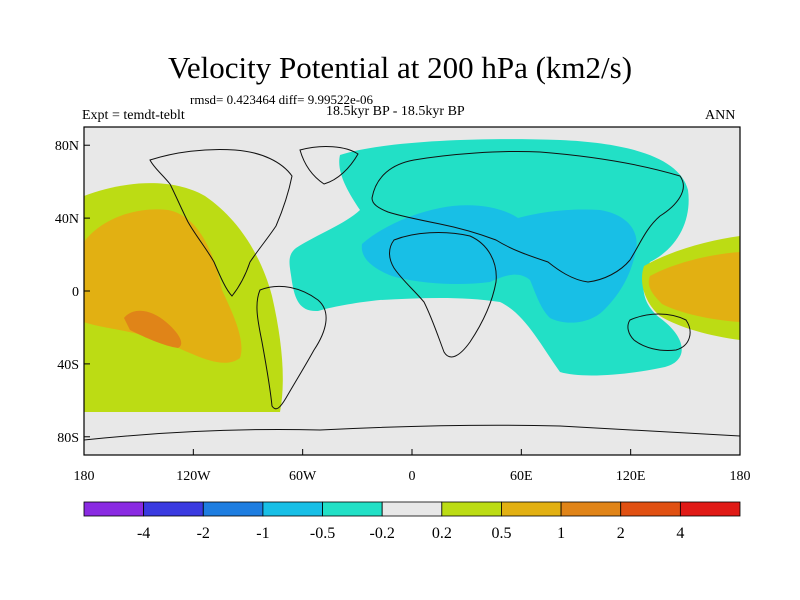  Describe the element at coordinates (153, 329) in the screenshot. I see `contour-region-pos-1-2-pacific` at that location.